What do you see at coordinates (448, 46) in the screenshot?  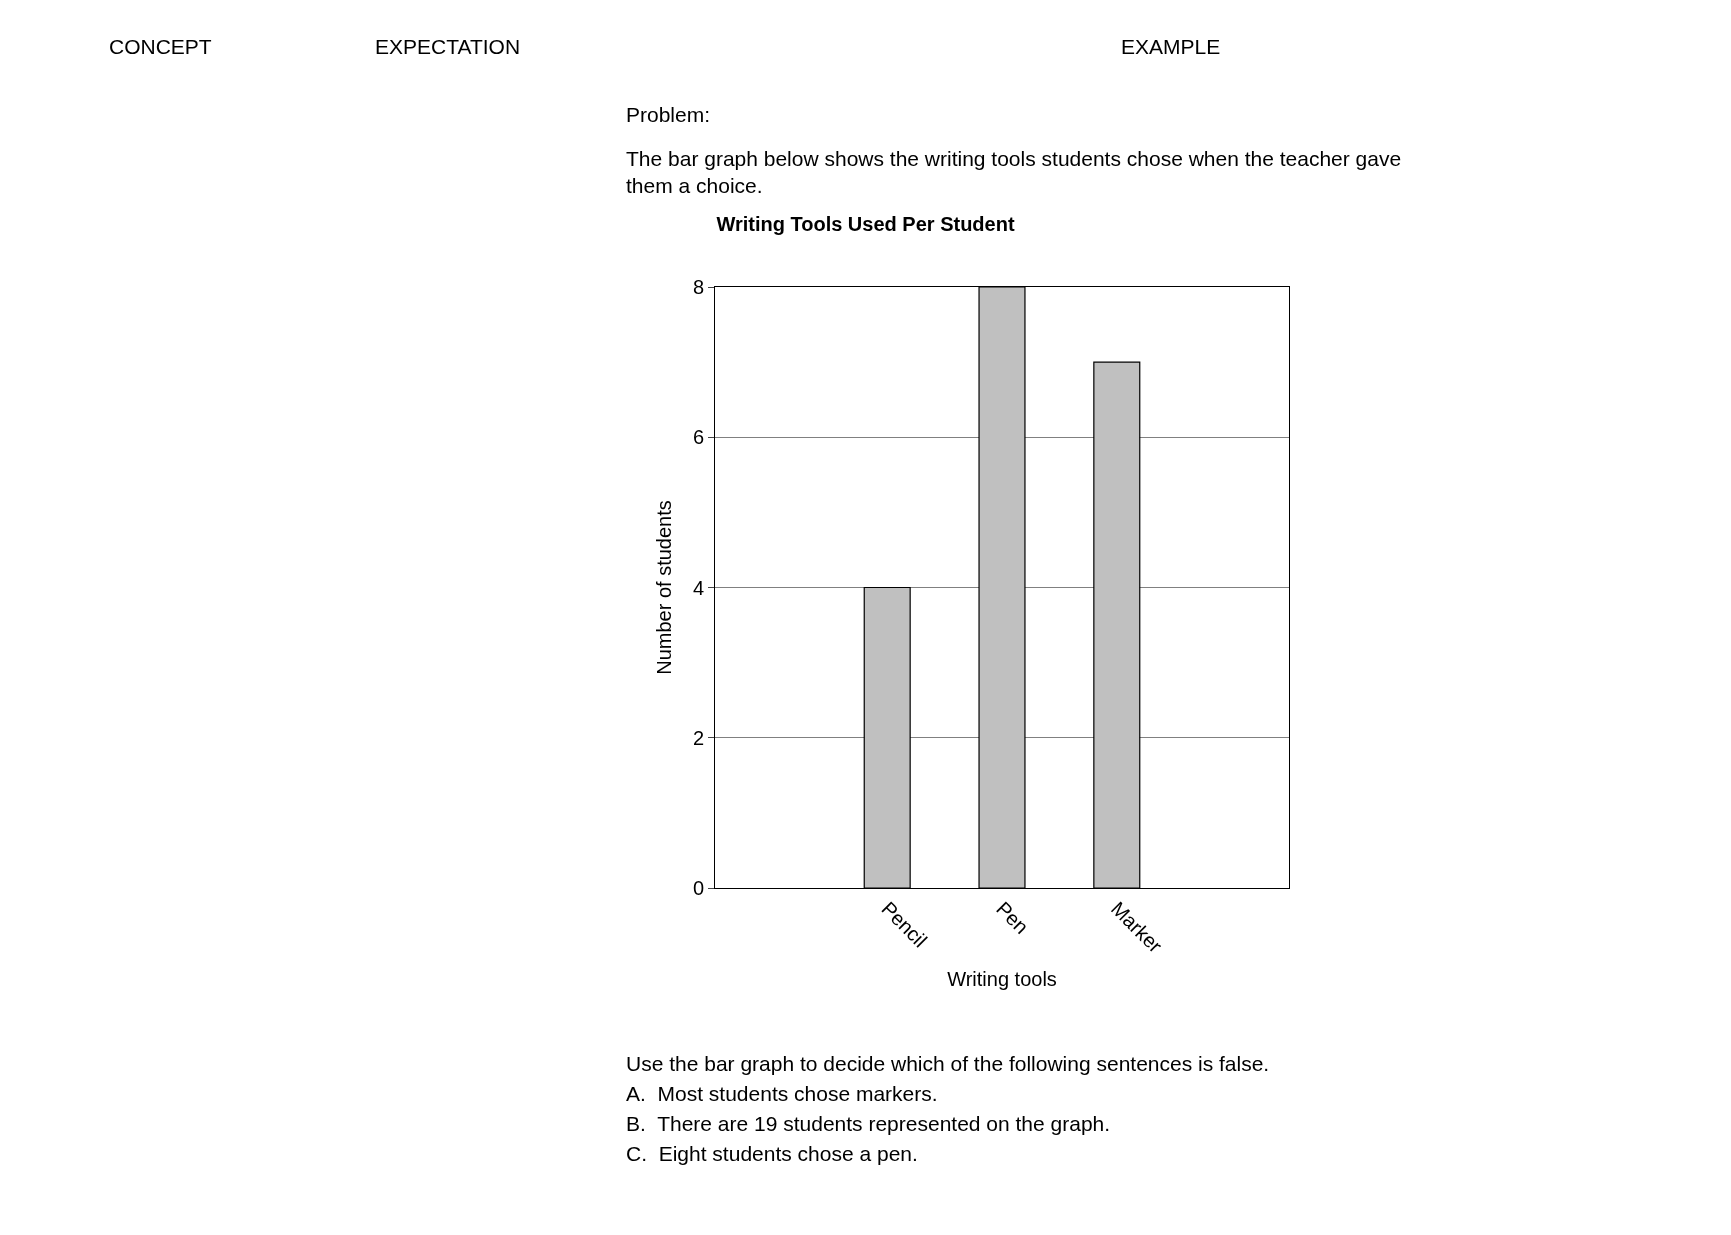 I see `text: EXPECTATION` at bounding box center [448, 46].